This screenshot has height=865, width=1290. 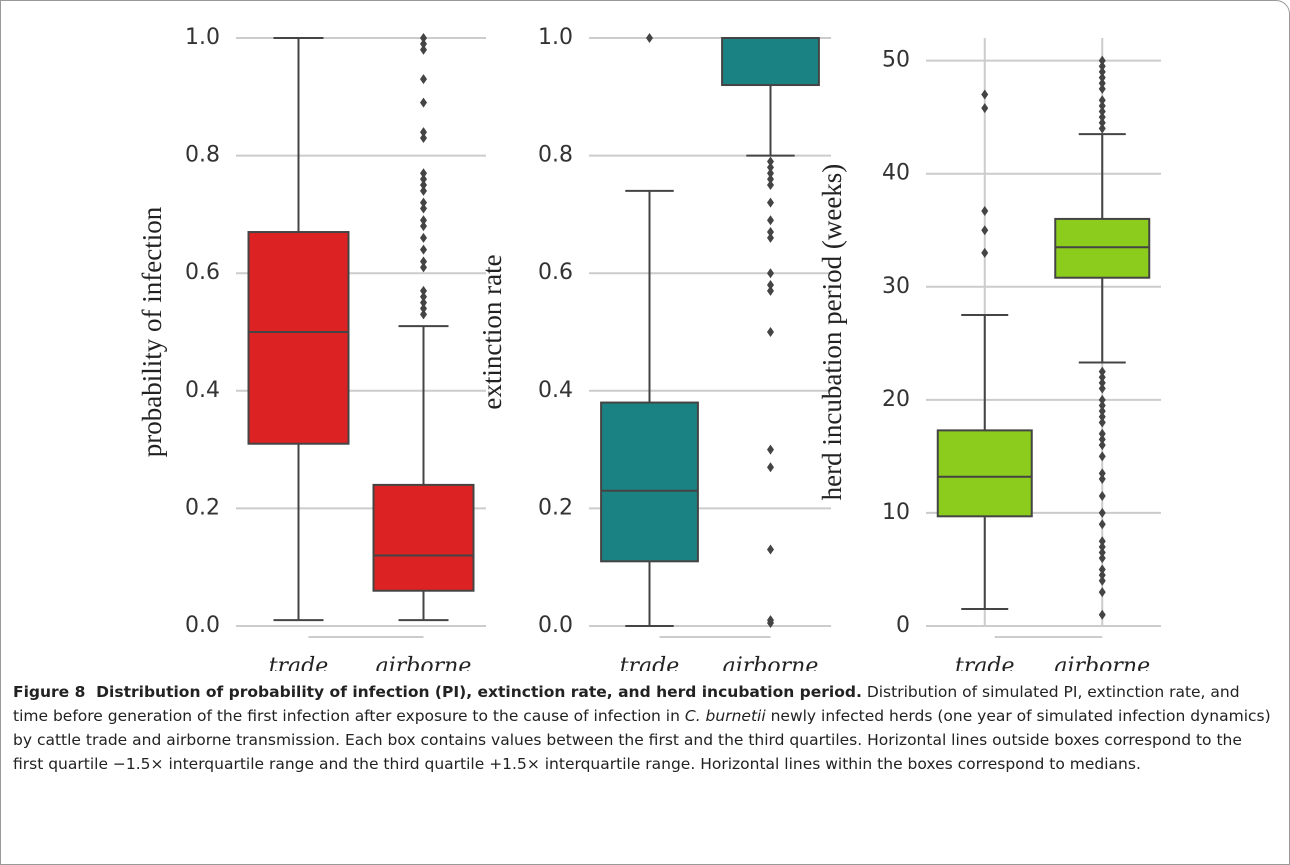 I want to click on caption-species: C. burnetii, so click(x=725, y=716).